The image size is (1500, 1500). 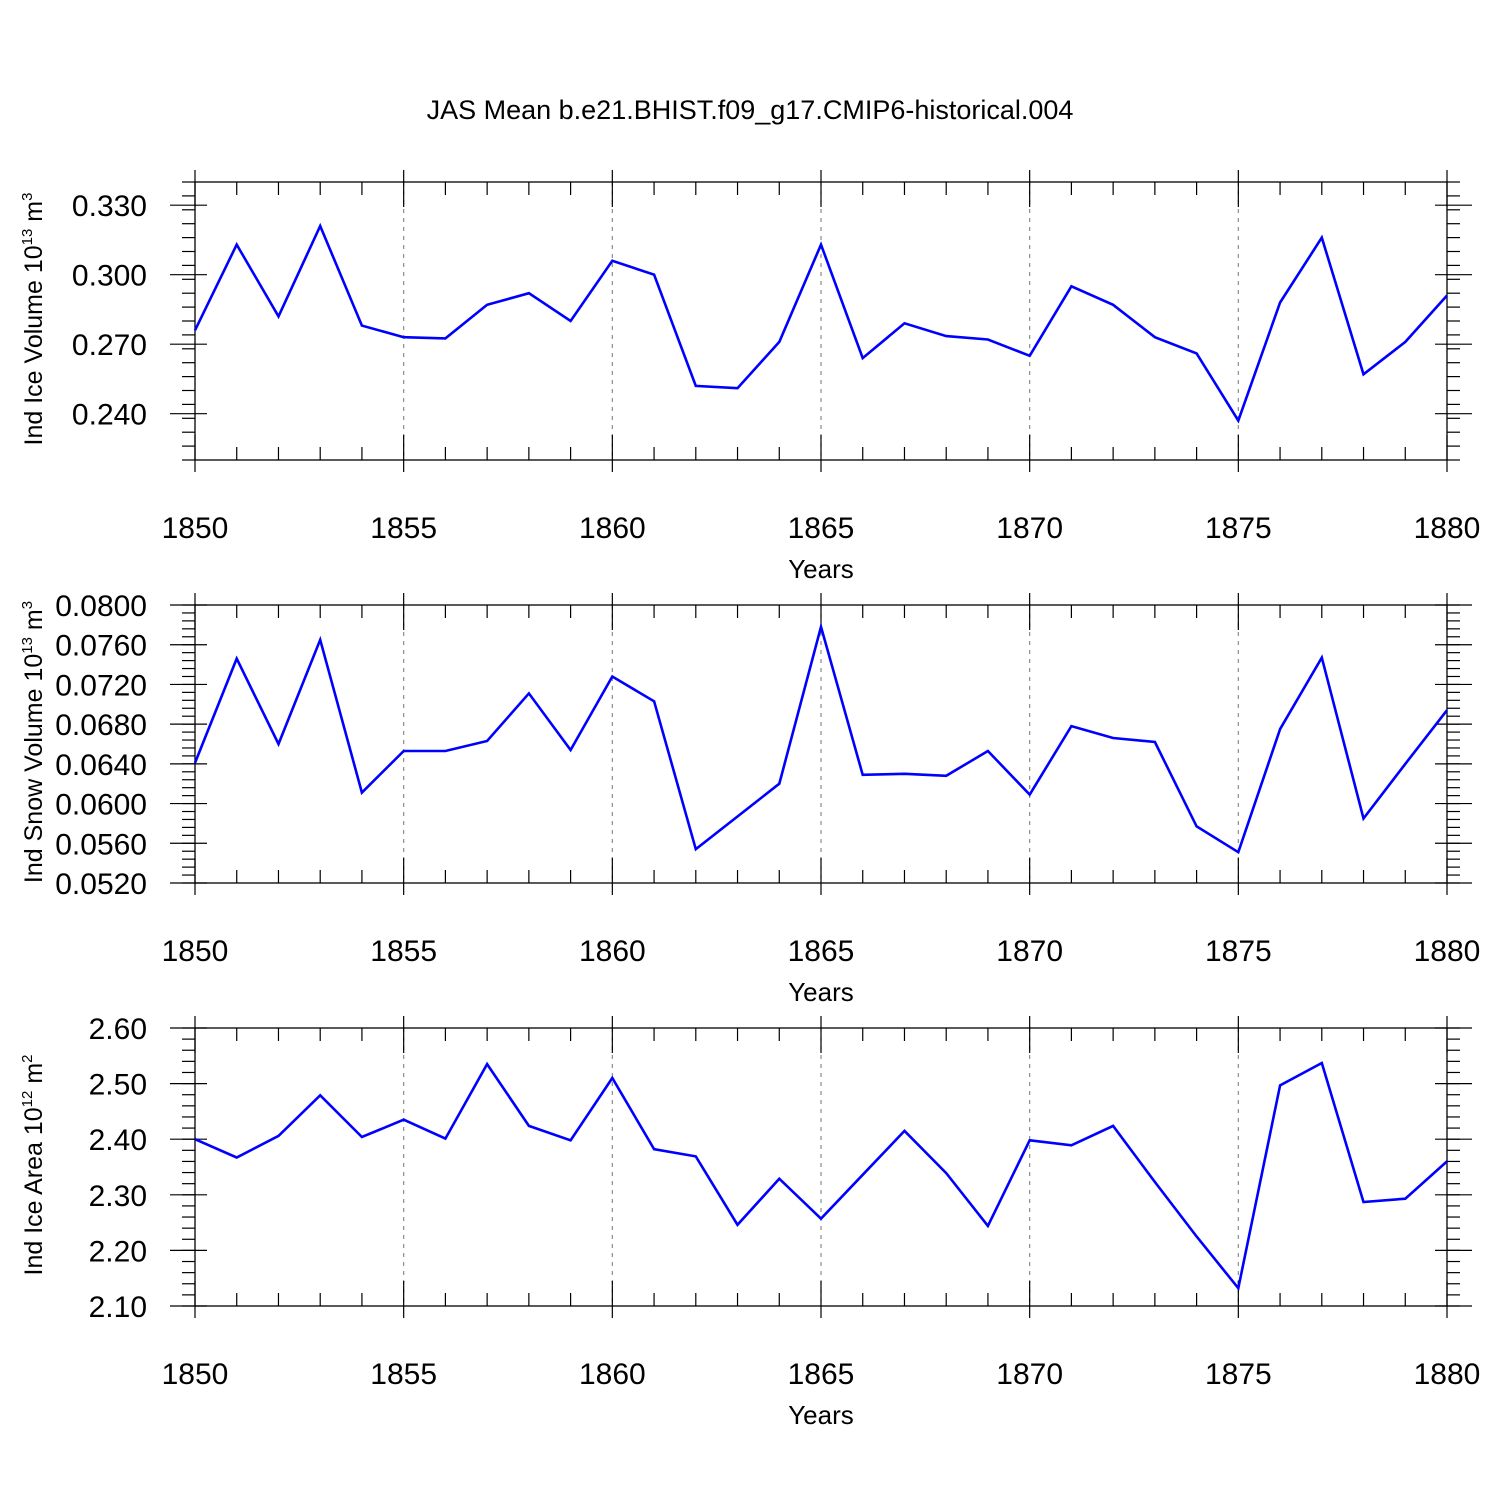 I want to click on y-tick-label: 0.0720, so click(x=101, y=685).